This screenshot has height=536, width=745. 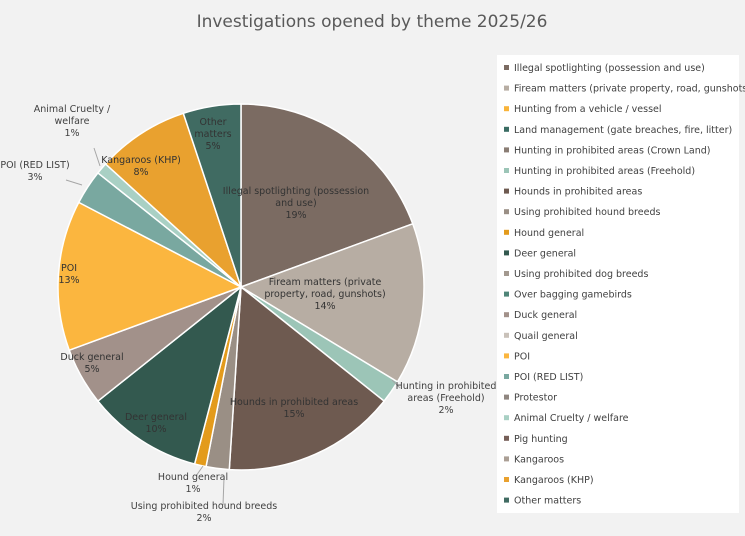 I want to click on data-label-hunting-in-prohibited-areas-freehold: Hunting in prohibited areas (Freehold) 2%, so click(x=446, y=398).